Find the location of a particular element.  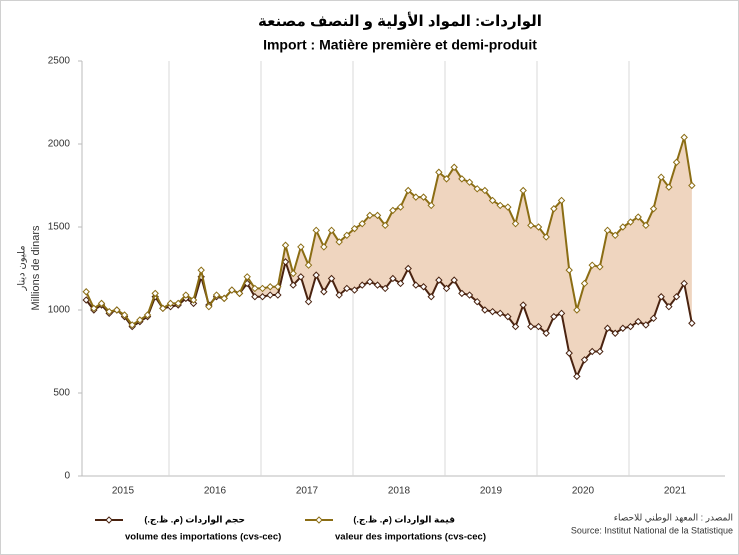

x-tick-label: 2021 is located at coordinates (675, 491).